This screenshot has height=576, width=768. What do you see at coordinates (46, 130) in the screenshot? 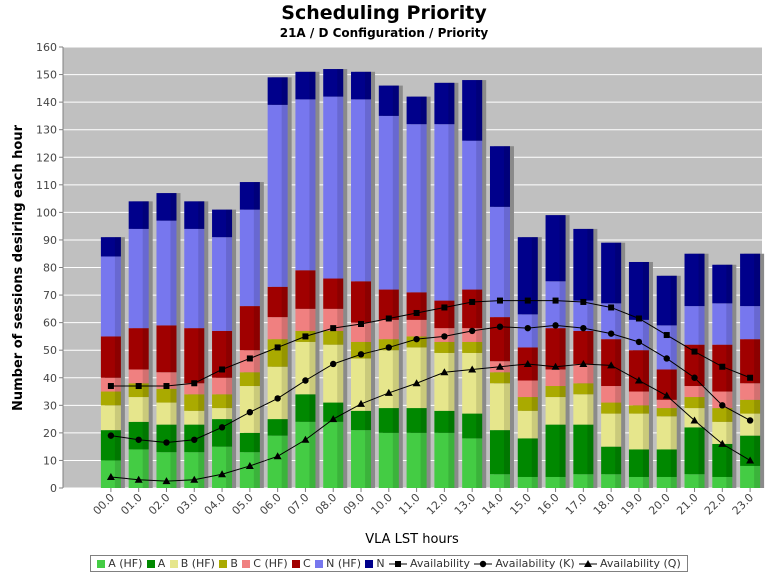
I see `y-tick-label: 130` at bounding box center [46, 130].